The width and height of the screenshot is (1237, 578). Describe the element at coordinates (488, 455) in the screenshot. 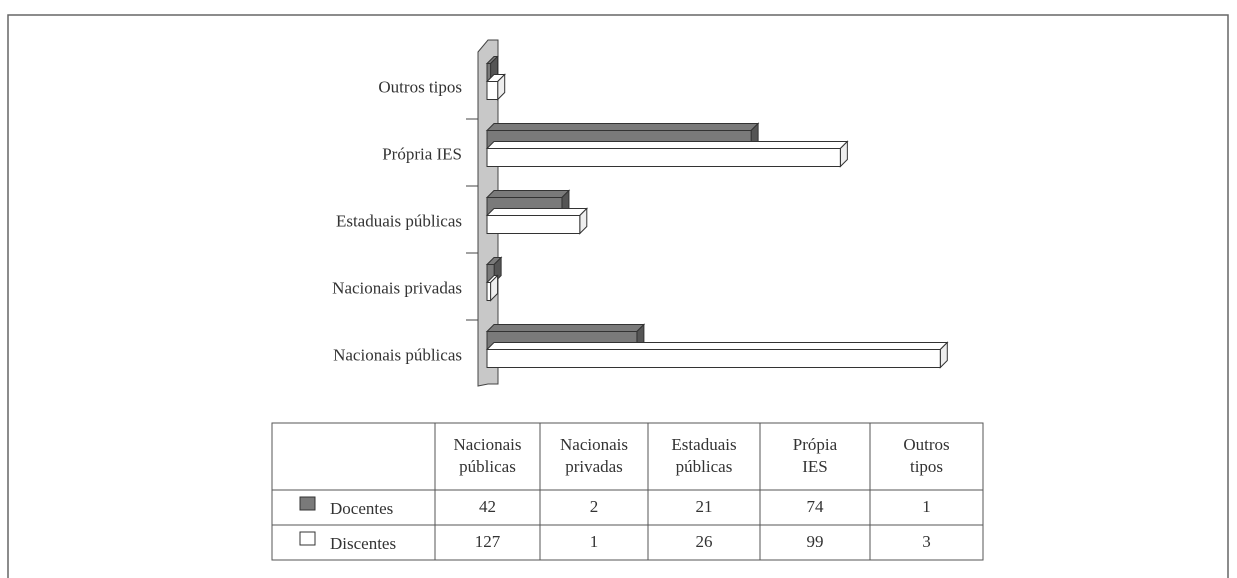

I see `table-header: Nacionais públicas` at that location.